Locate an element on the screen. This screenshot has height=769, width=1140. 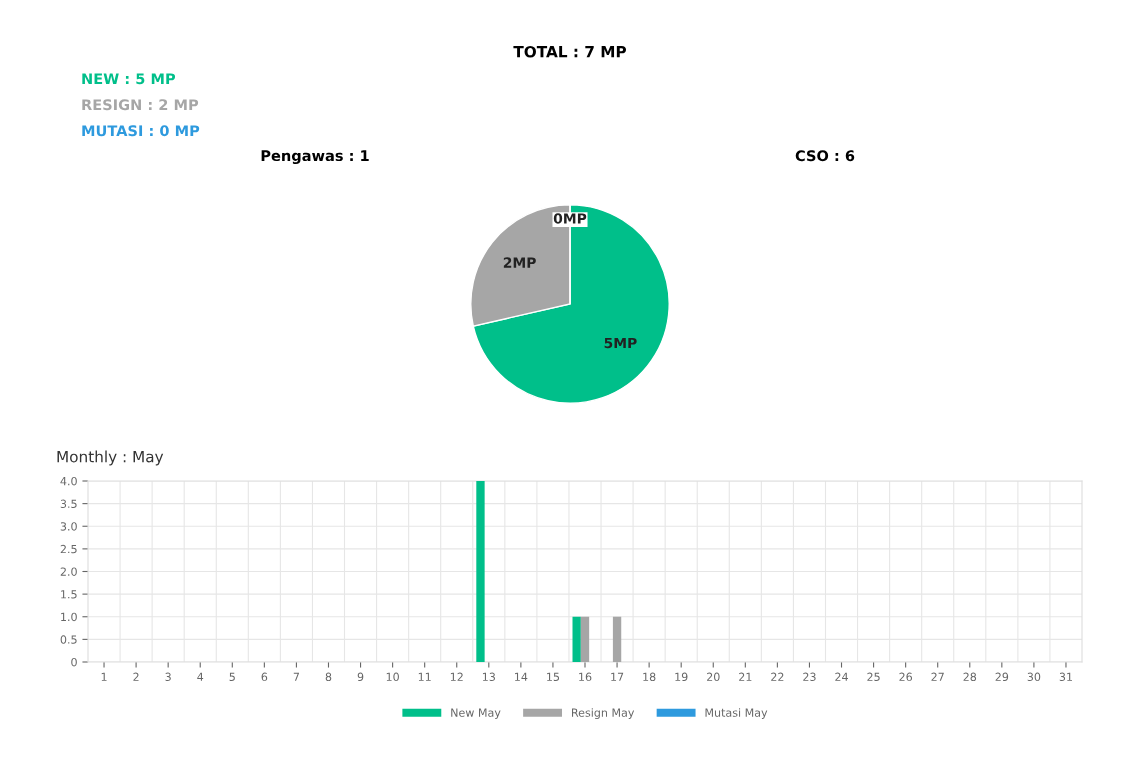
x-tick-label: 12 is located at coordinates (456, 676).